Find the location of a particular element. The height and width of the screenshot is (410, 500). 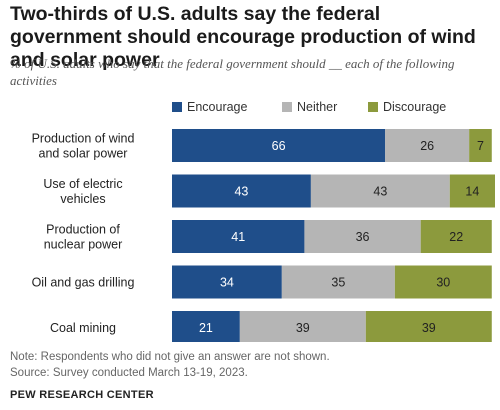

legend-item-encourage: Encourage is located at coordinates (209, 107).